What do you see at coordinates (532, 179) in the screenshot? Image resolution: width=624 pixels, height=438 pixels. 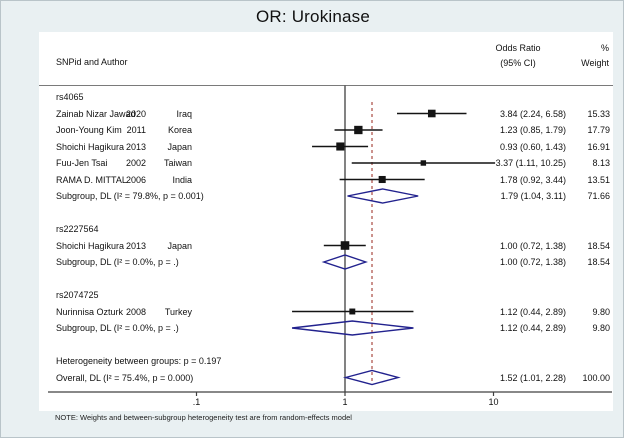 I see `odds-ratio-value: 1.78 (0.92, 3.44)` at bounding box center [532, 179].